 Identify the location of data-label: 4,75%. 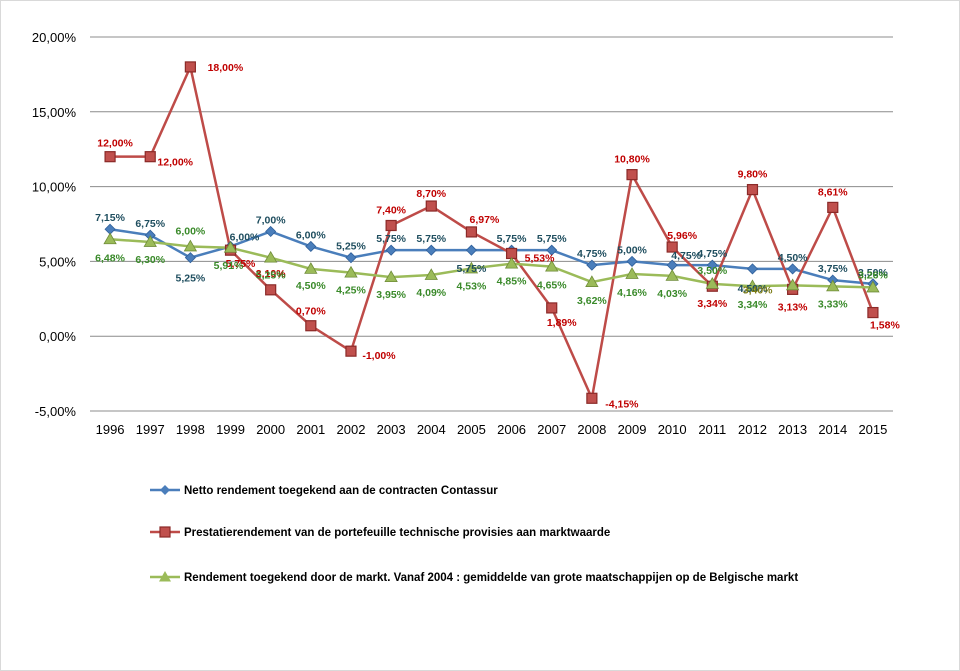
(712, 254).